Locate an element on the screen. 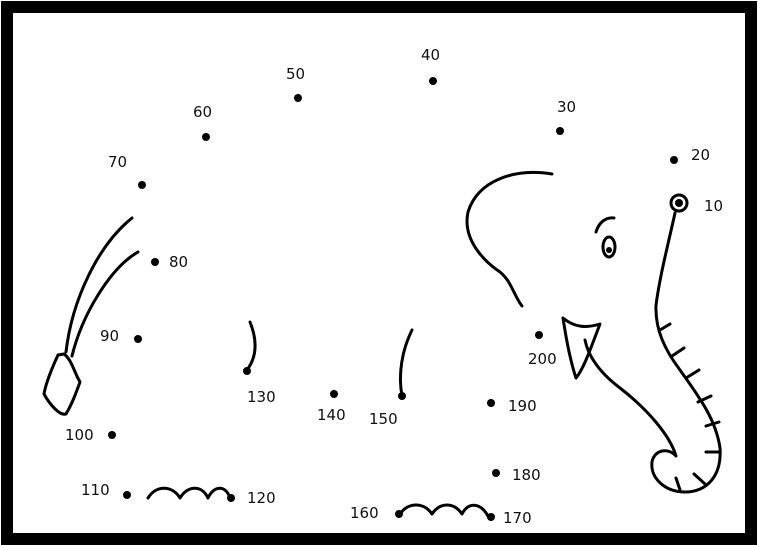 This screenshot has width=758, height=545. elephant-ear-outline is located at coordinates (509, 239).